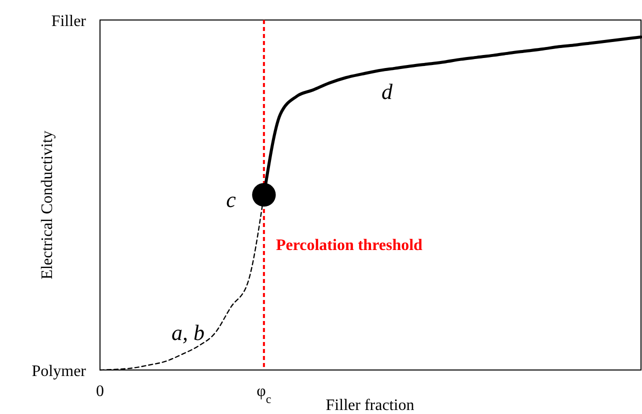 This screenshot has height=414, width=642. I want to click on y-axis-title: Electrical Conductivity, so click(47, 205).